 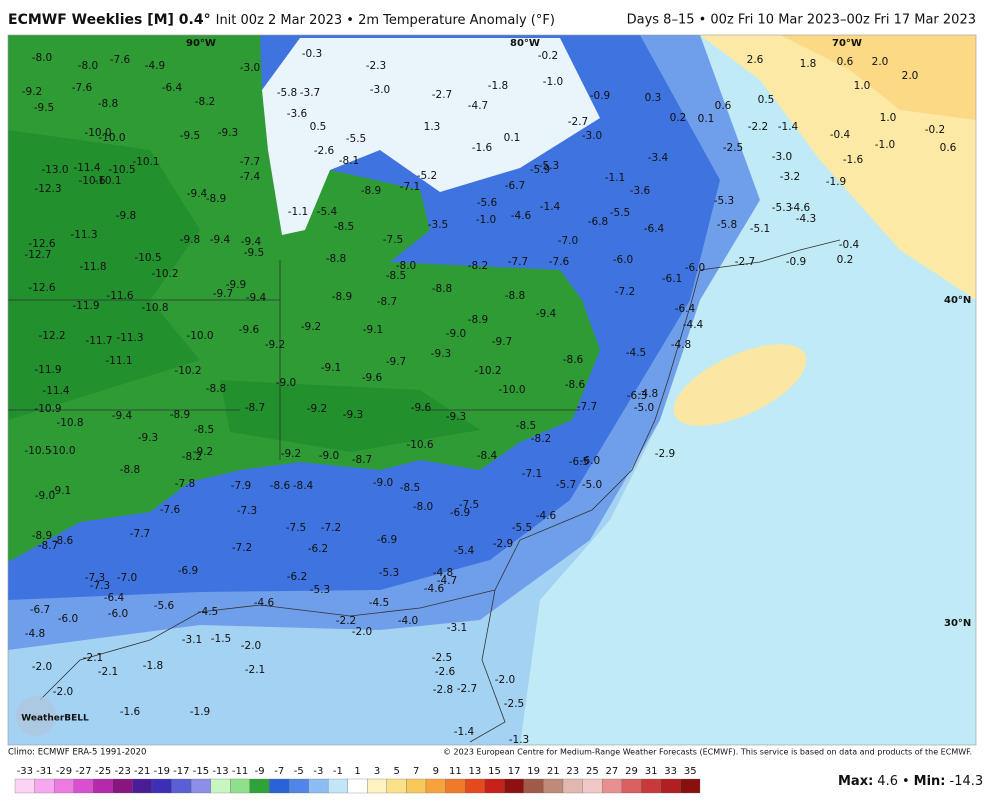 I want to click on anomaly-value: 1.3, so click(x=432, y=127).